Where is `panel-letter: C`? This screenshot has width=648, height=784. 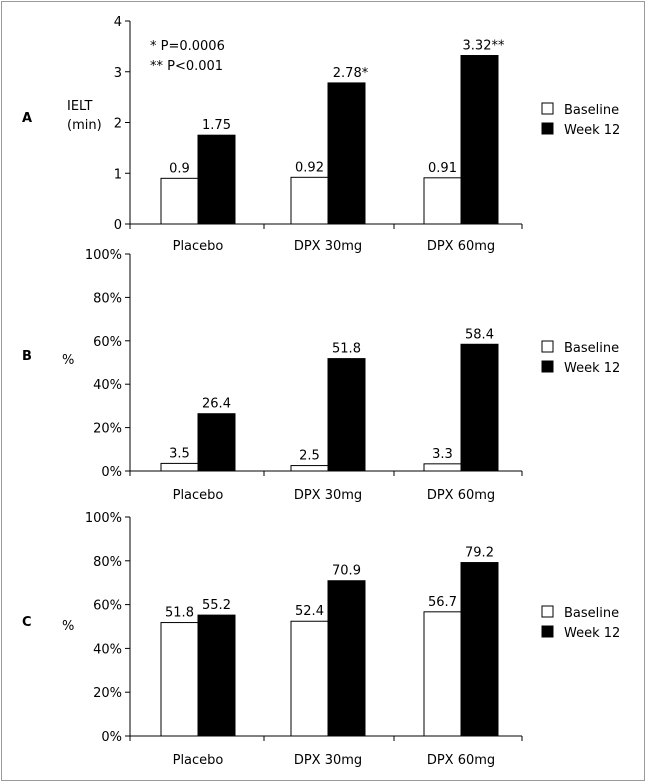 panel-letter: C is located at coordinates (27, 622).